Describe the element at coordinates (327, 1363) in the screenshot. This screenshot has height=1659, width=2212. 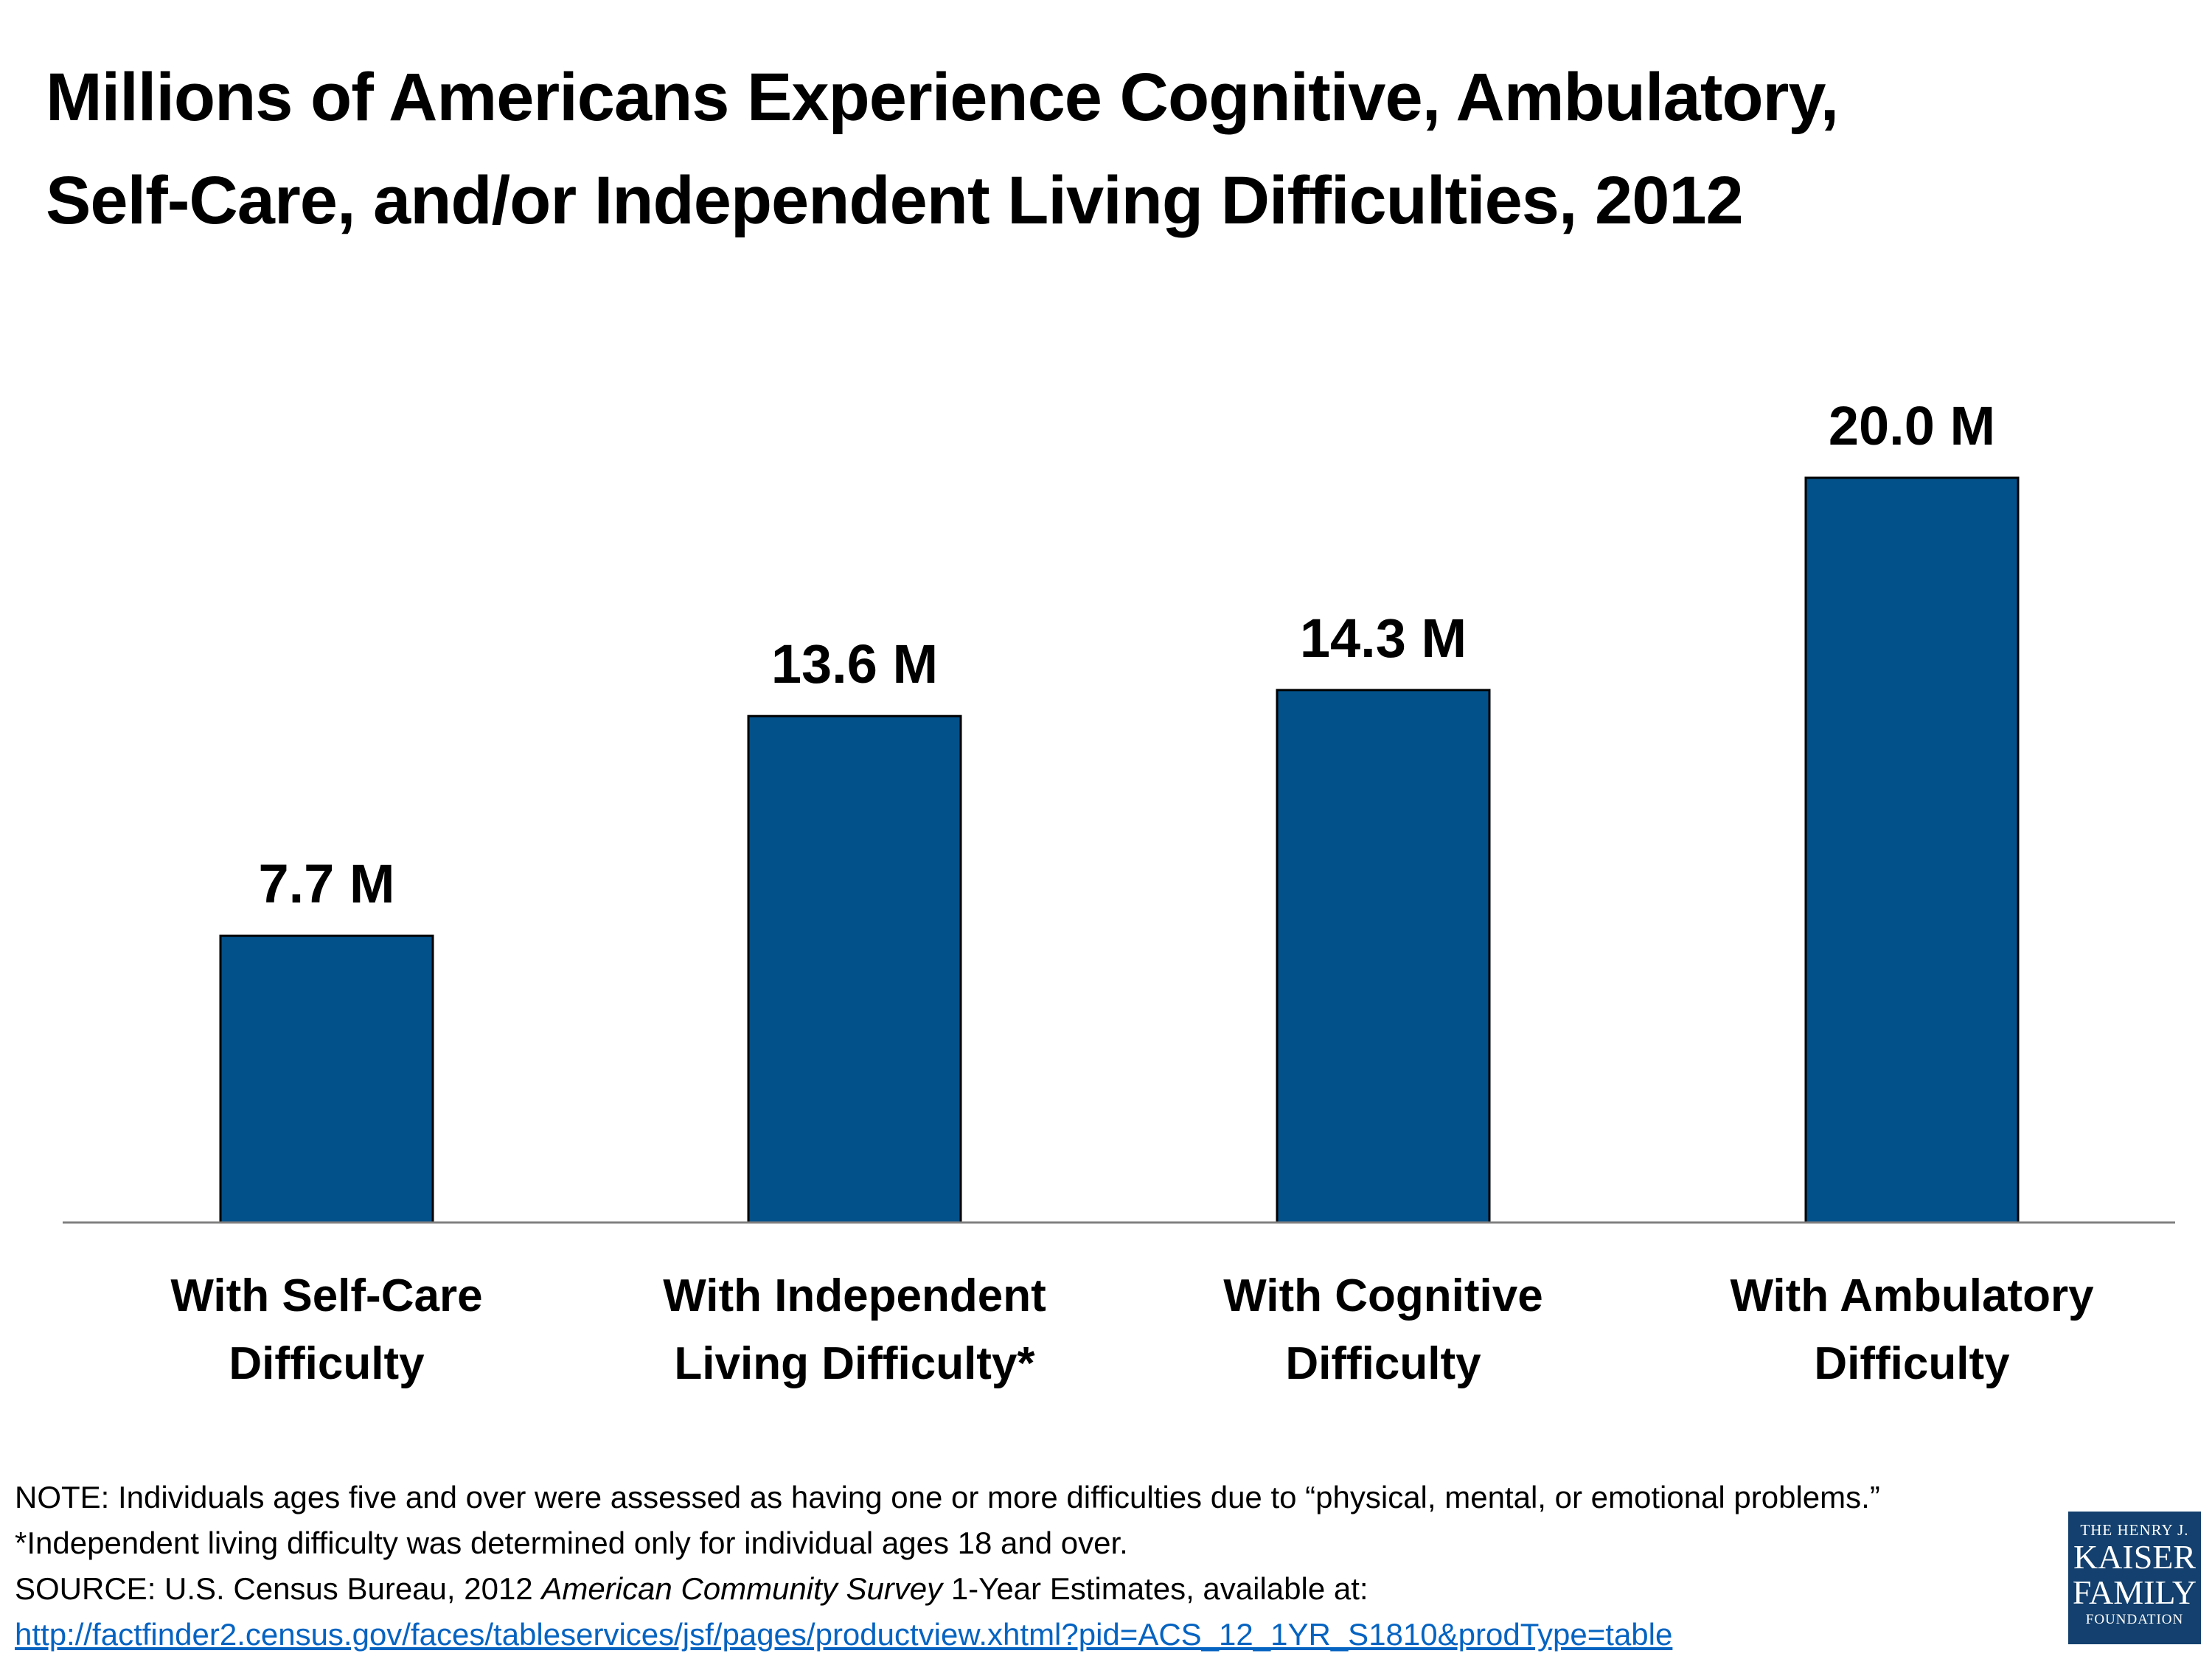
I see `category-label-1-line-2: Difficulty` at that location.